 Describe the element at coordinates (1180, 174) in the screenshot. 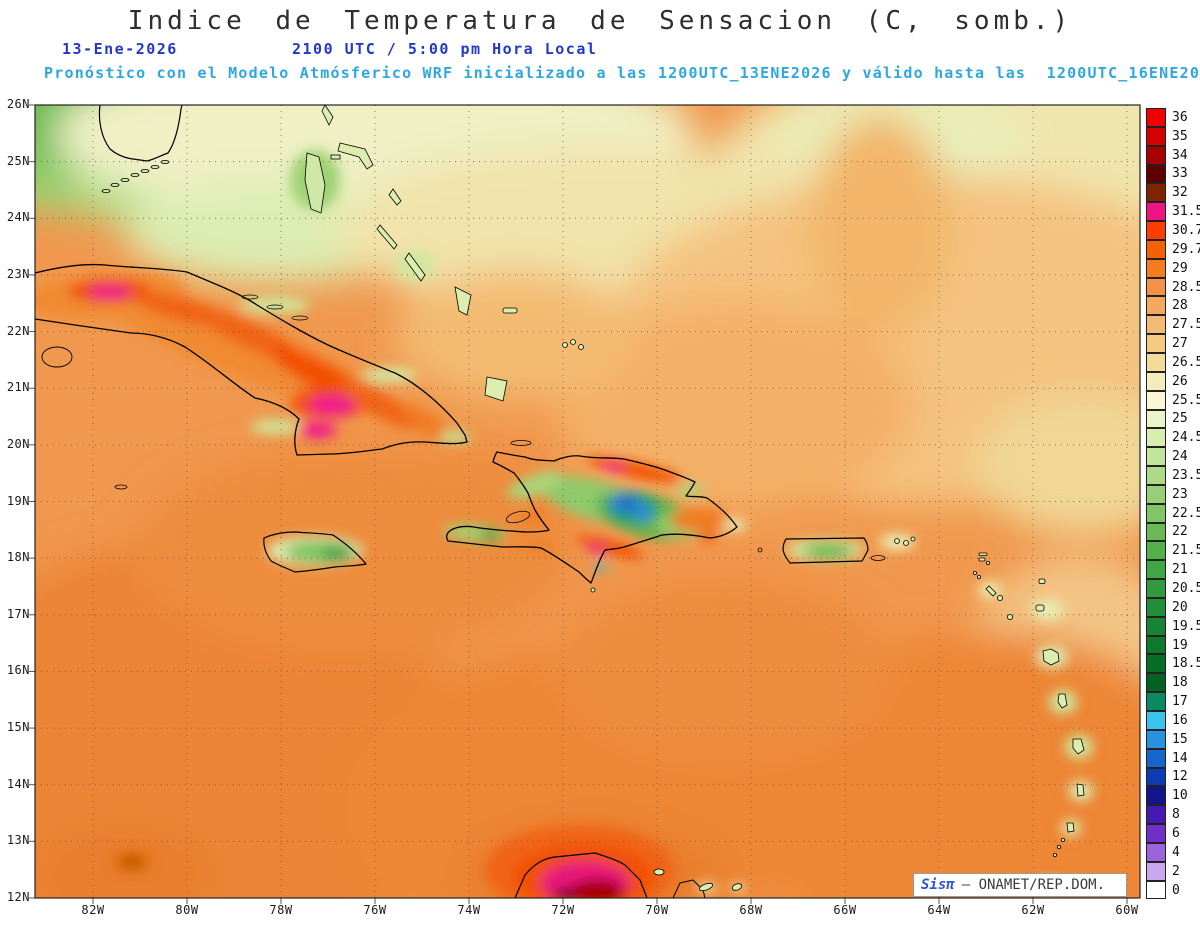

I see `legend-value-label: 33` at that location.